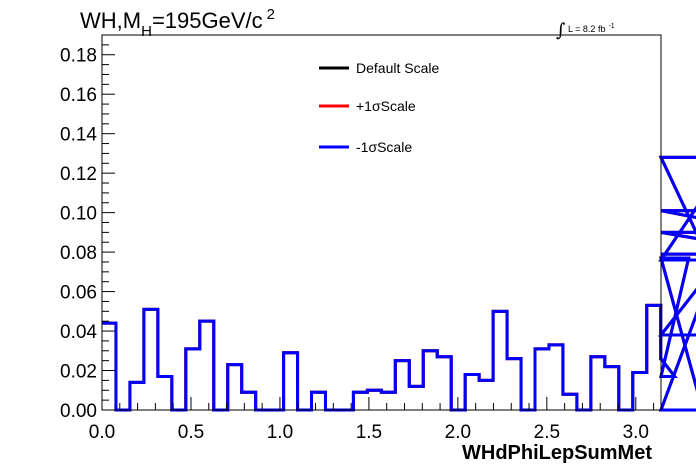 The width and height of the screenshot is (696, 472). Describe the element at coordinates (386, 106) in the screenshot. I see `legend-label: +1σScale` at that location.